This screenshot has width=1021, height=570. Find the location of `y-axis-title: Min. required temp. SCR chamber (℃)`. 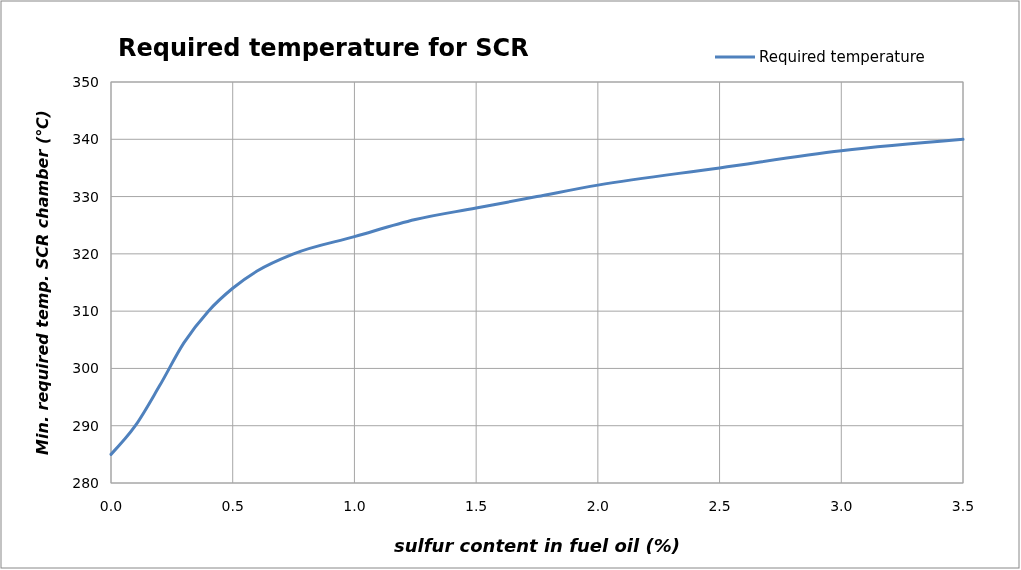

y-axis-title: Min. required temp. SCR chamber (℃) is located at coordinates (42, 282).